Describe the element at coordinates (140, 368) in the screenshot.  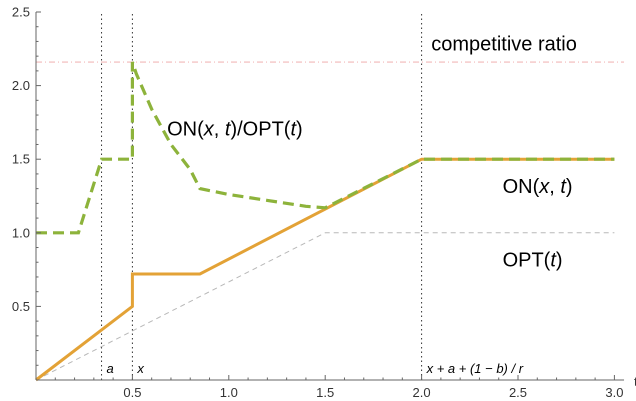
I see `vertical-marker-label: x` at that location.